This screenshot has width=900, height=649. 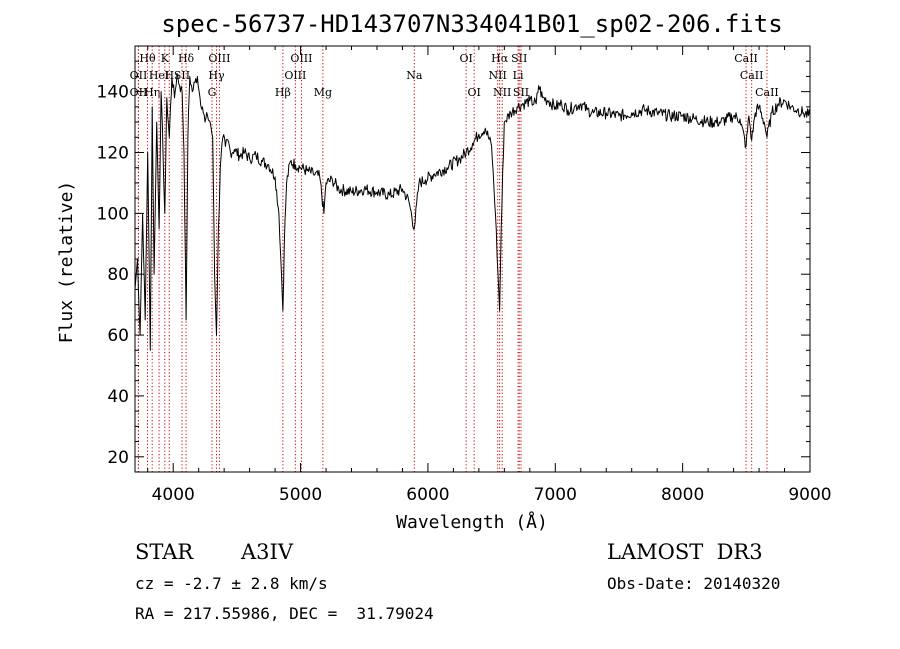 I want to click on object-subclass: A3IV, so click(x=267, y=552).